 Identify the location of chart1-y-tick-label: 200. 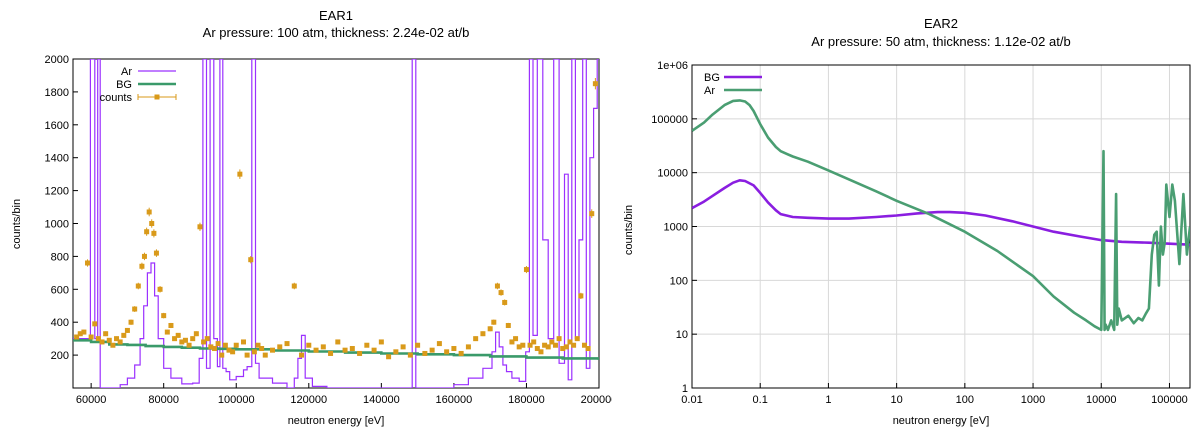
(60, 356).